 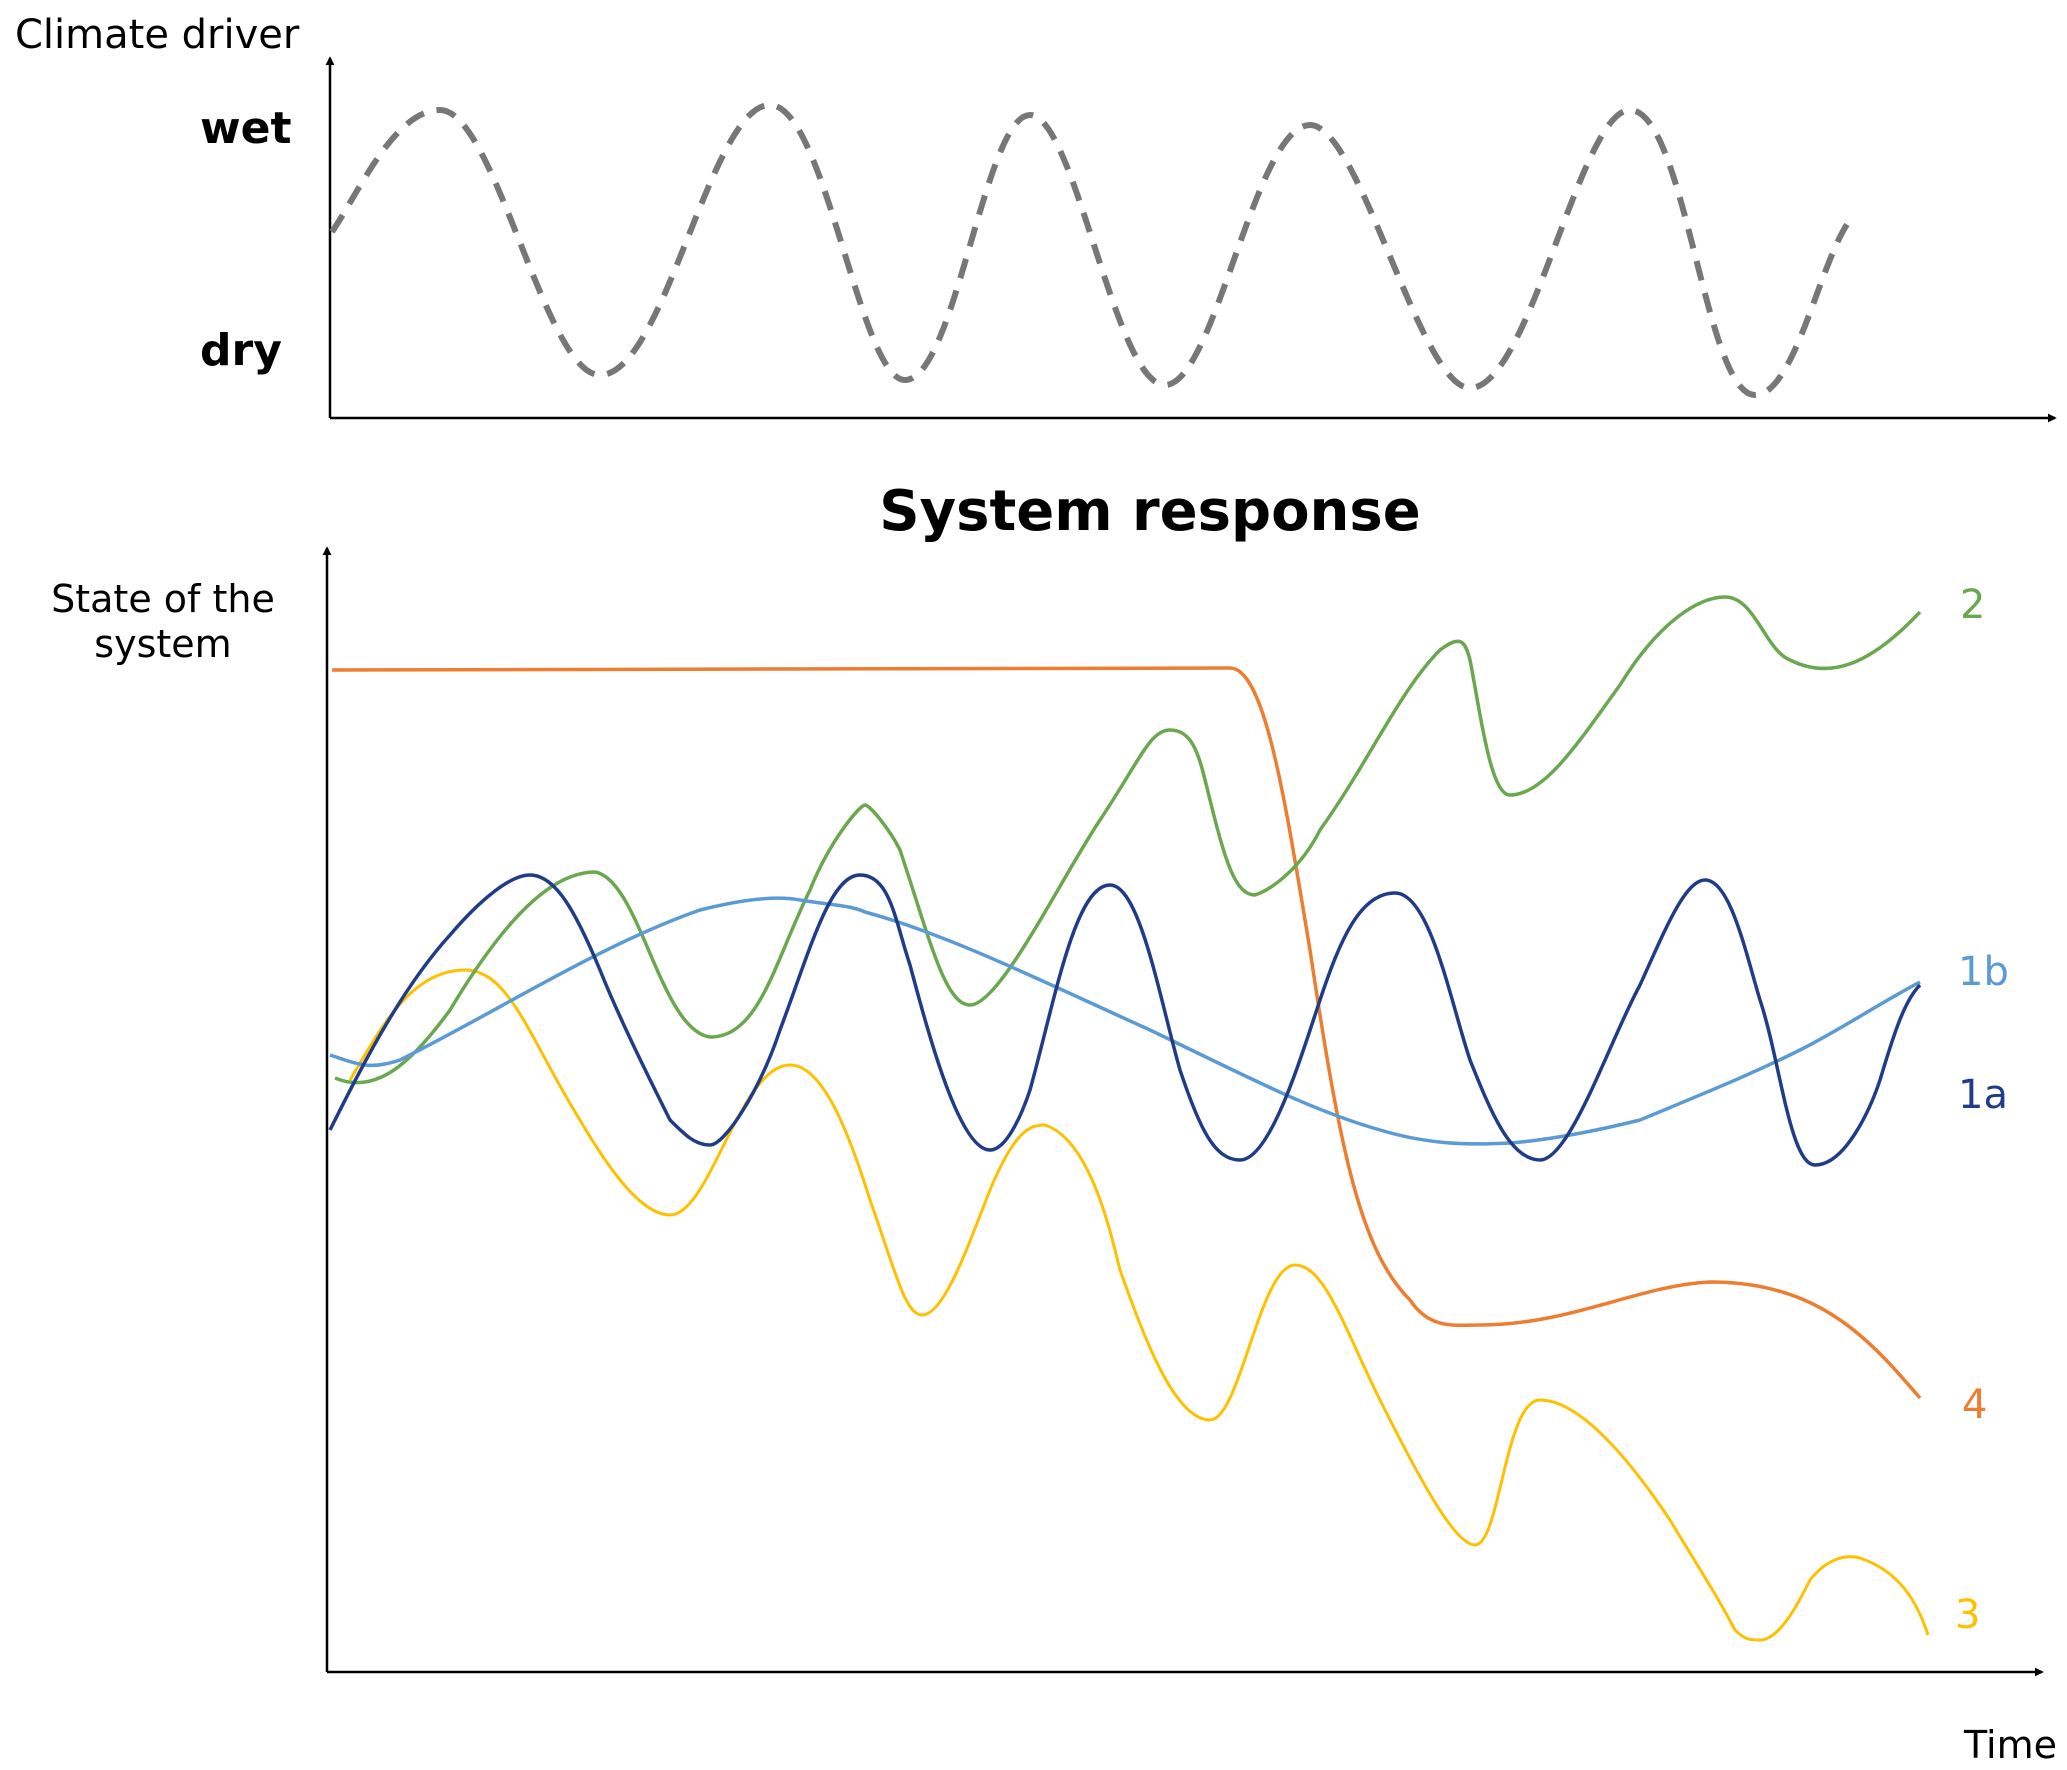 What do you see at coordinates (1972, 605) in the screenshot?
I see `series-2-label: 2` at bounding box center [1972, 605].